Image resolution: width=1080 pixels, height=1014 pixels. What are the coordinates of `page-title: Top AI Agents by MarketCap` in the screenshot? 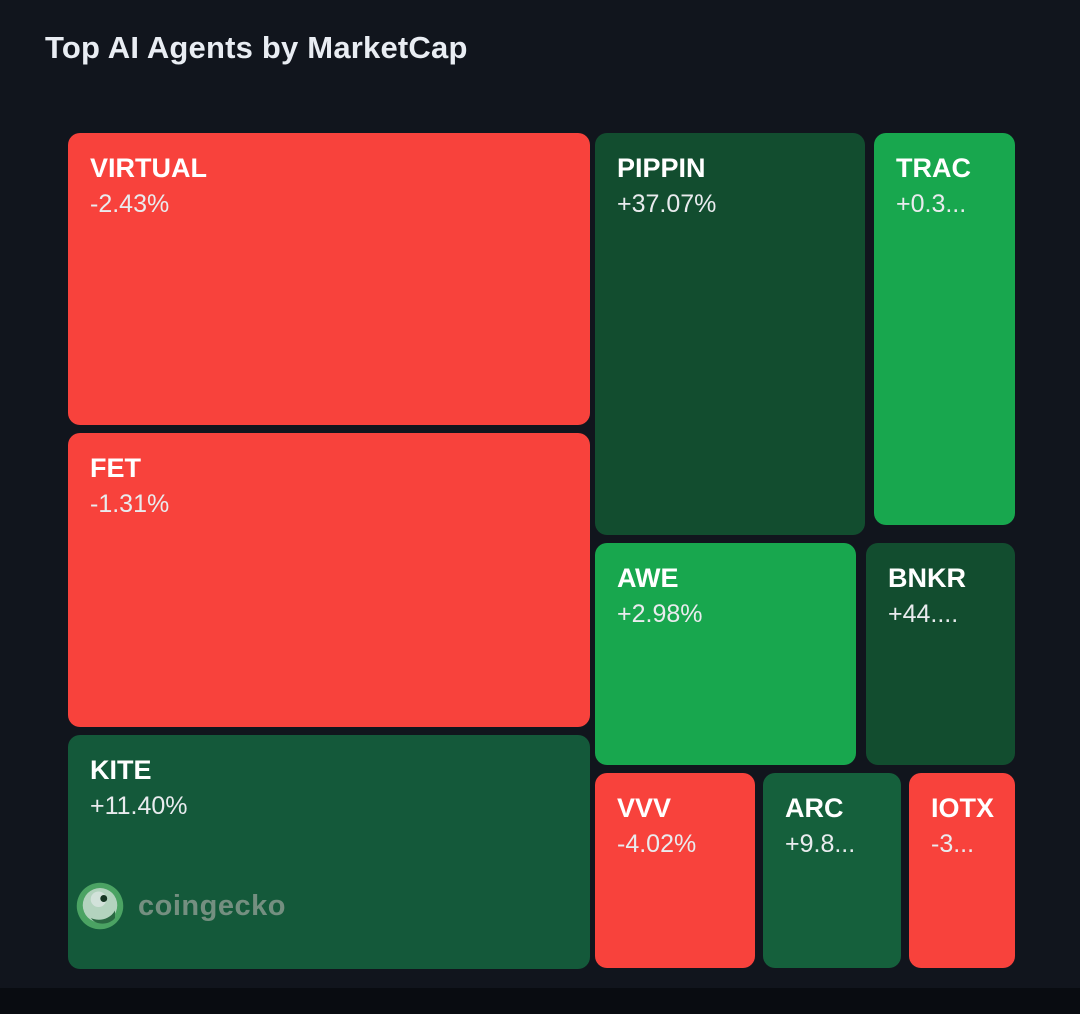 It's located at (256, 47).